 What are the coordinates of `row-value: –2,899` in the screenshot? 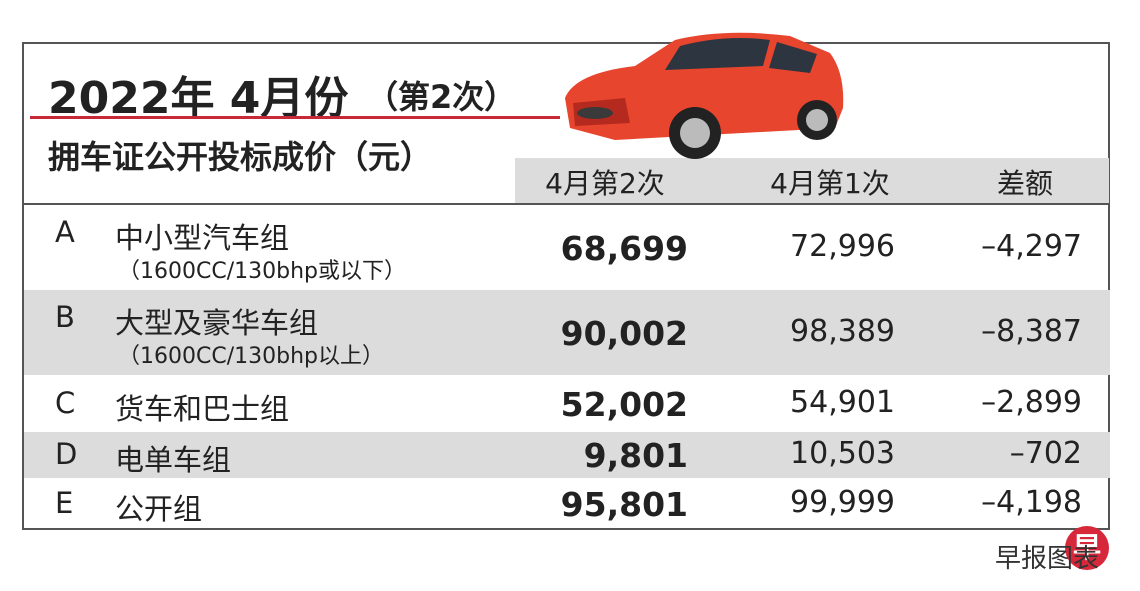 It's located at (1031, 402).